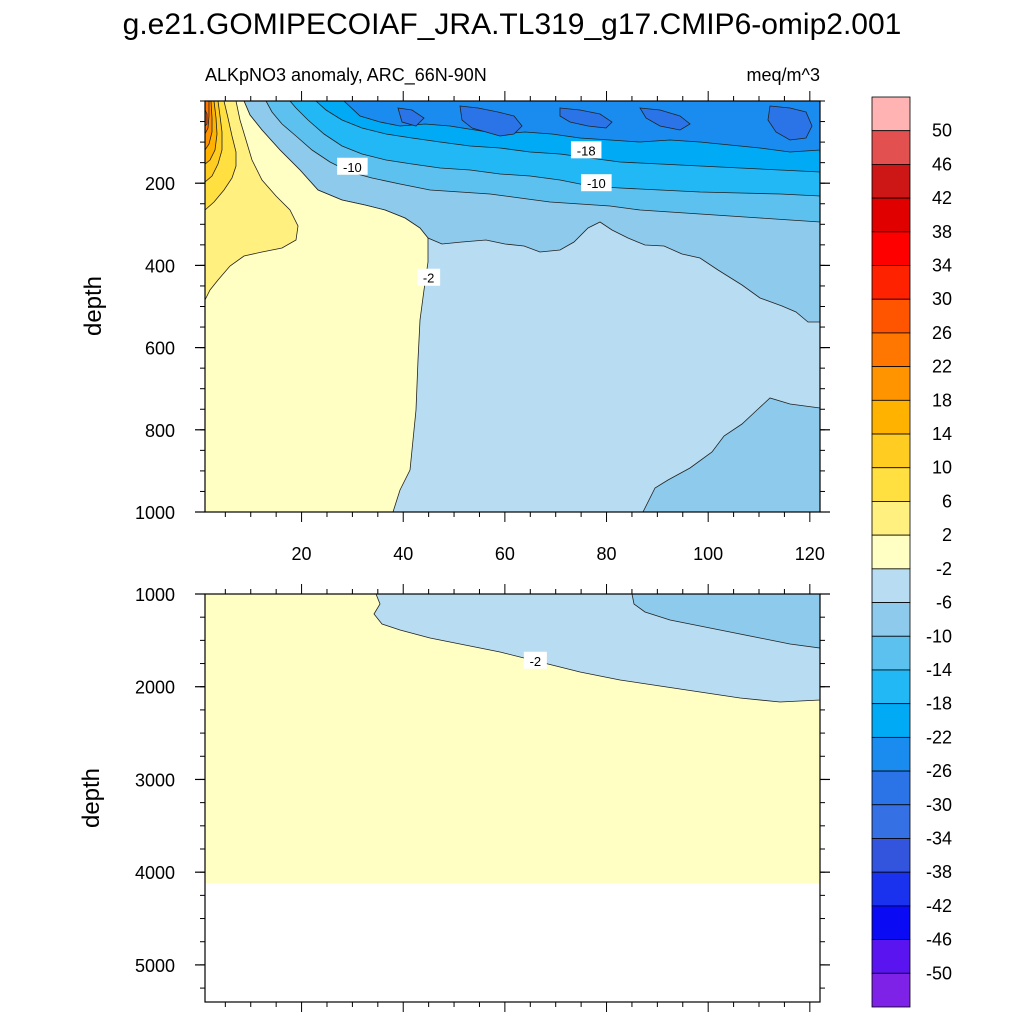 This screenshot has height=1024, width=1024. I want to click on colorbar-label: 22, so click(942, 367).